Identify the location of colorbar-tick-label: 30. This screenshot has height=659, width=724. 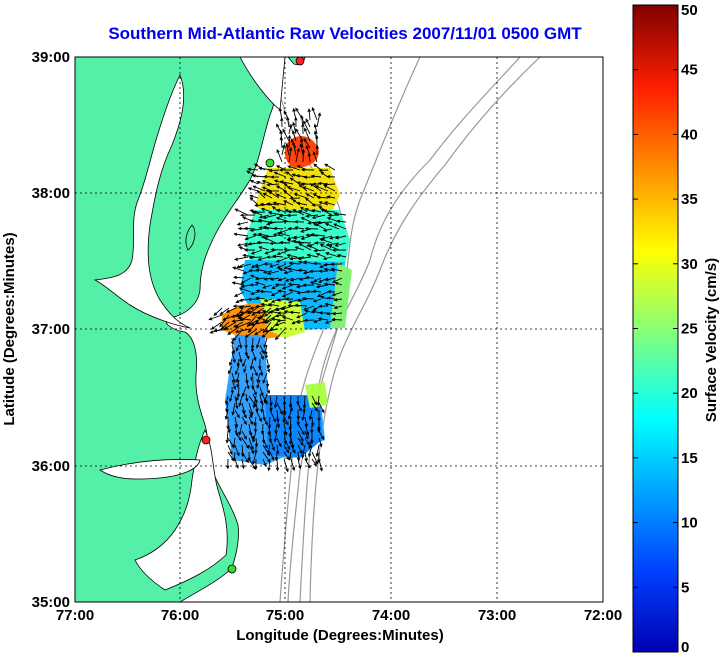
(689, 264).